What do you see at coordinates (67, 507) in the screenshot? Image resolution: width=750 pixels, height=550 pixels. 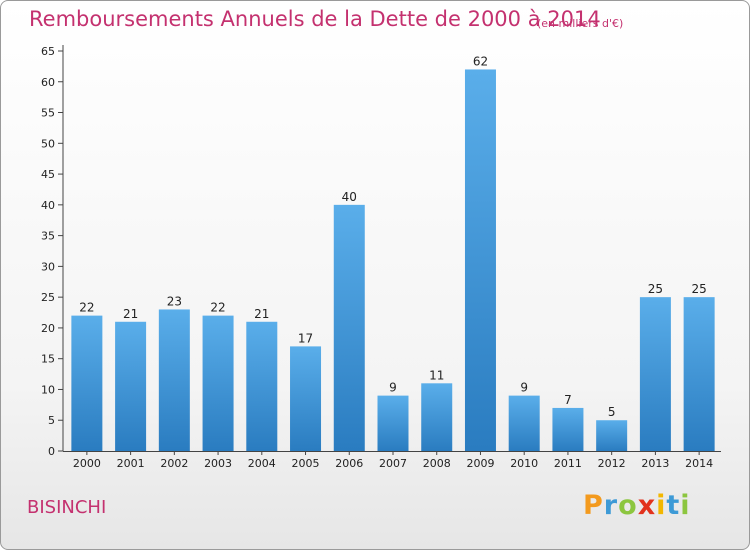 I see `commune-name: BISINCHI` at bounding box center [67, 507].